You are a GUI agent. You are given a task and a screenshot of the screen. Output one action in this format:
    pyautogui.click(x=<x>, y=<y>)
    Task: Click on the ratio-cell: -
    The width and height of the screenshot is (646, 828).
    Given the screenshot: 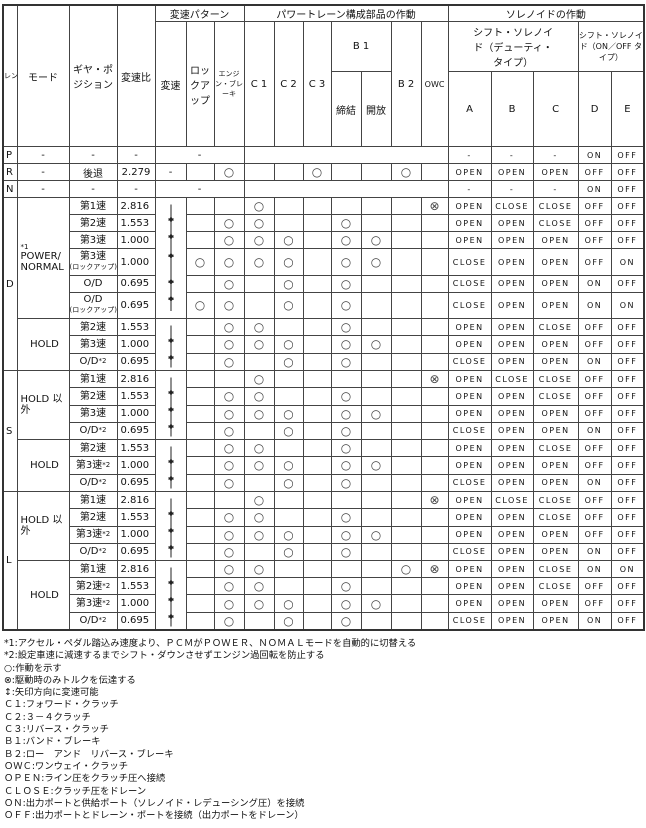 What is the action you would take?
    pyautogui.click(x=136, y=189)
    